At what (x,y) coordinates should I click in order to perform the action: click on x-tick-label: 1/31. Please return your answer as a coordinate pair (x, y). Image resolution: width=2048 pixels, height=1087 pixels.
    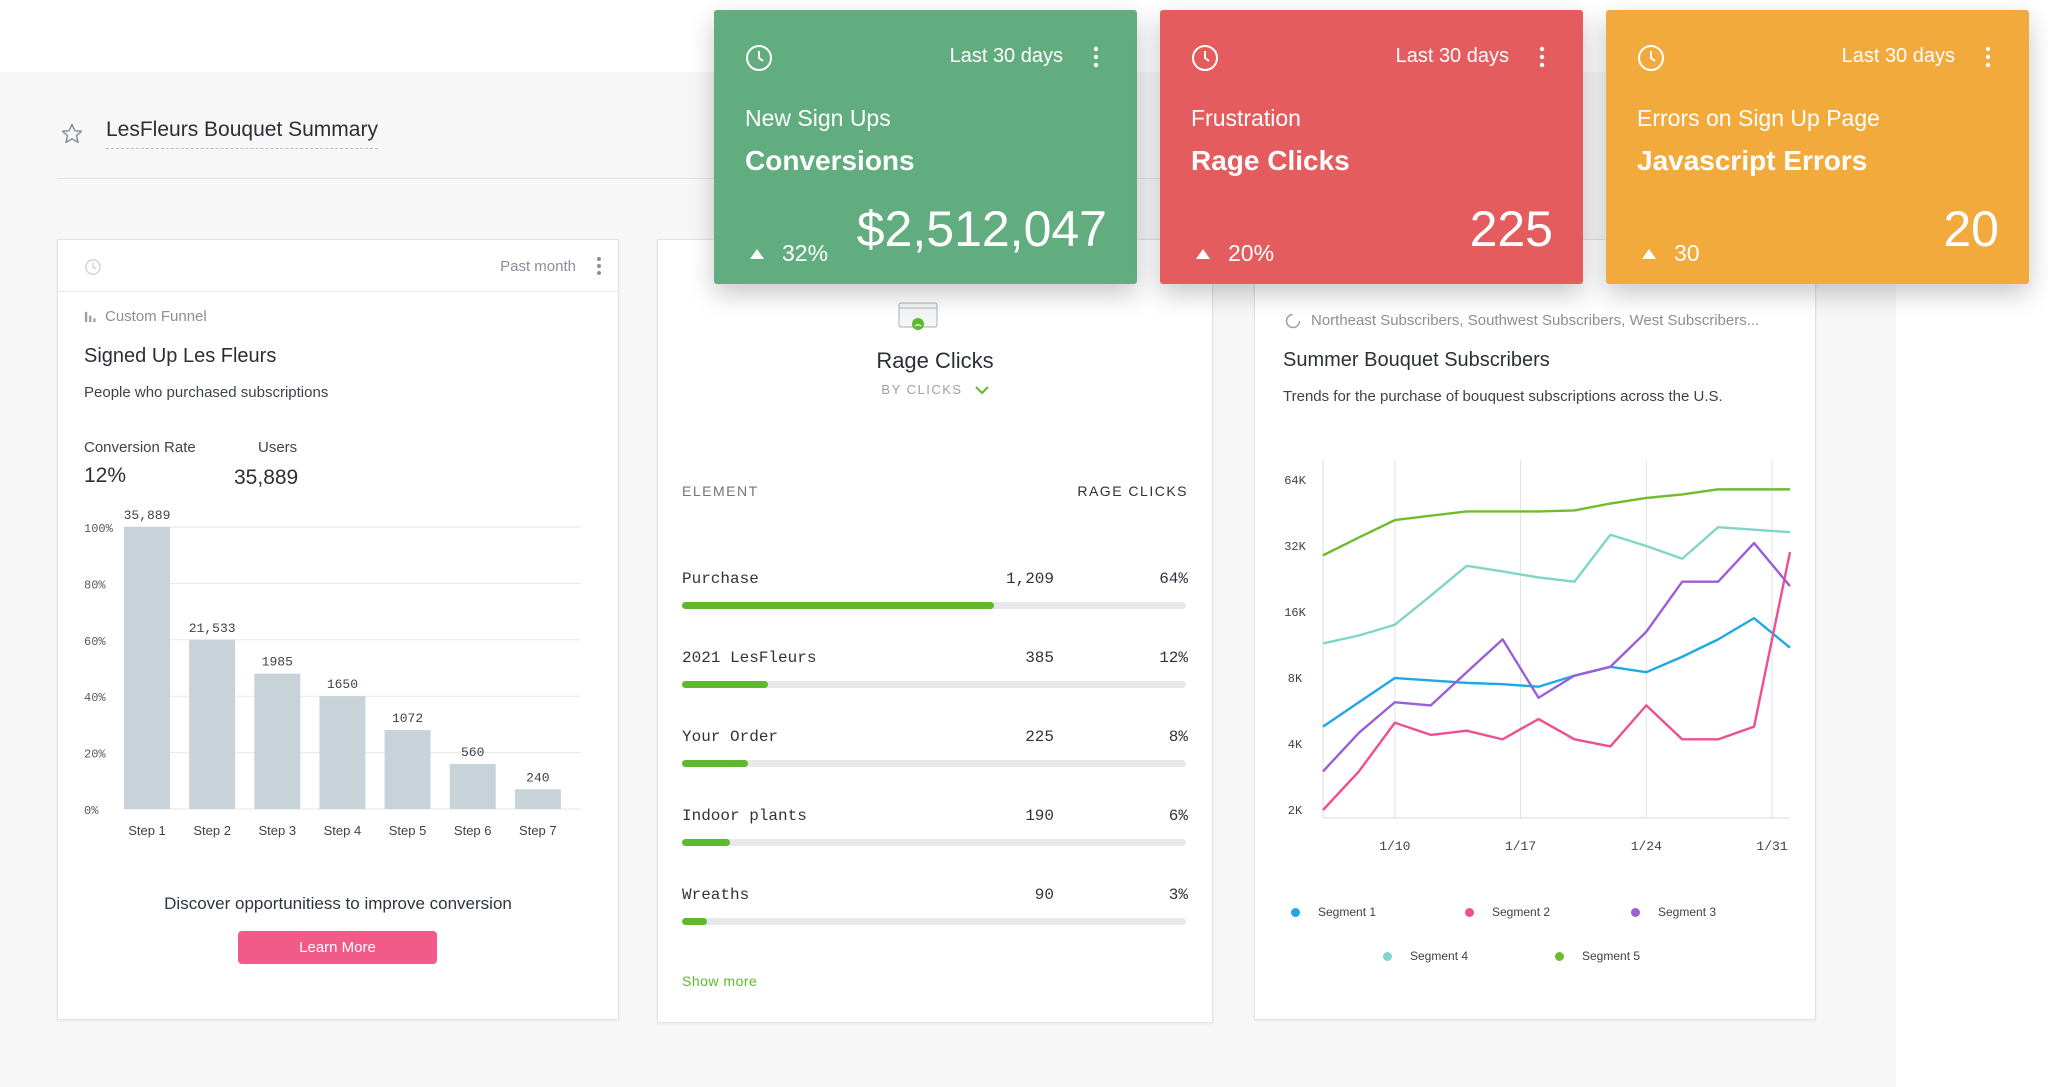
    Looking at the image, I should click on (1771, 846).